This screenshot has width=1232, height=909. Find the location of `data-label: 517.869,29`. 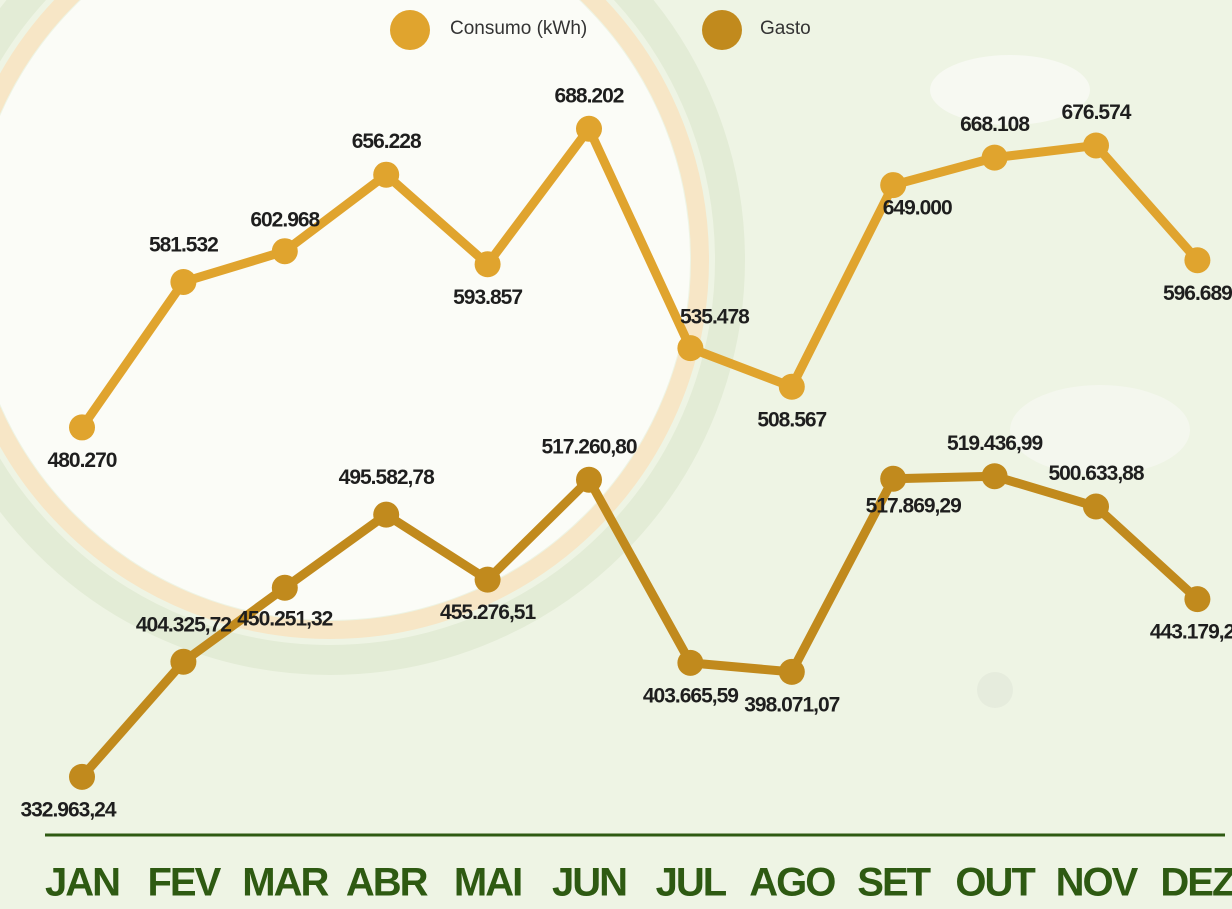

data-label: 517.869,29 is located at coordinates (913, 505).